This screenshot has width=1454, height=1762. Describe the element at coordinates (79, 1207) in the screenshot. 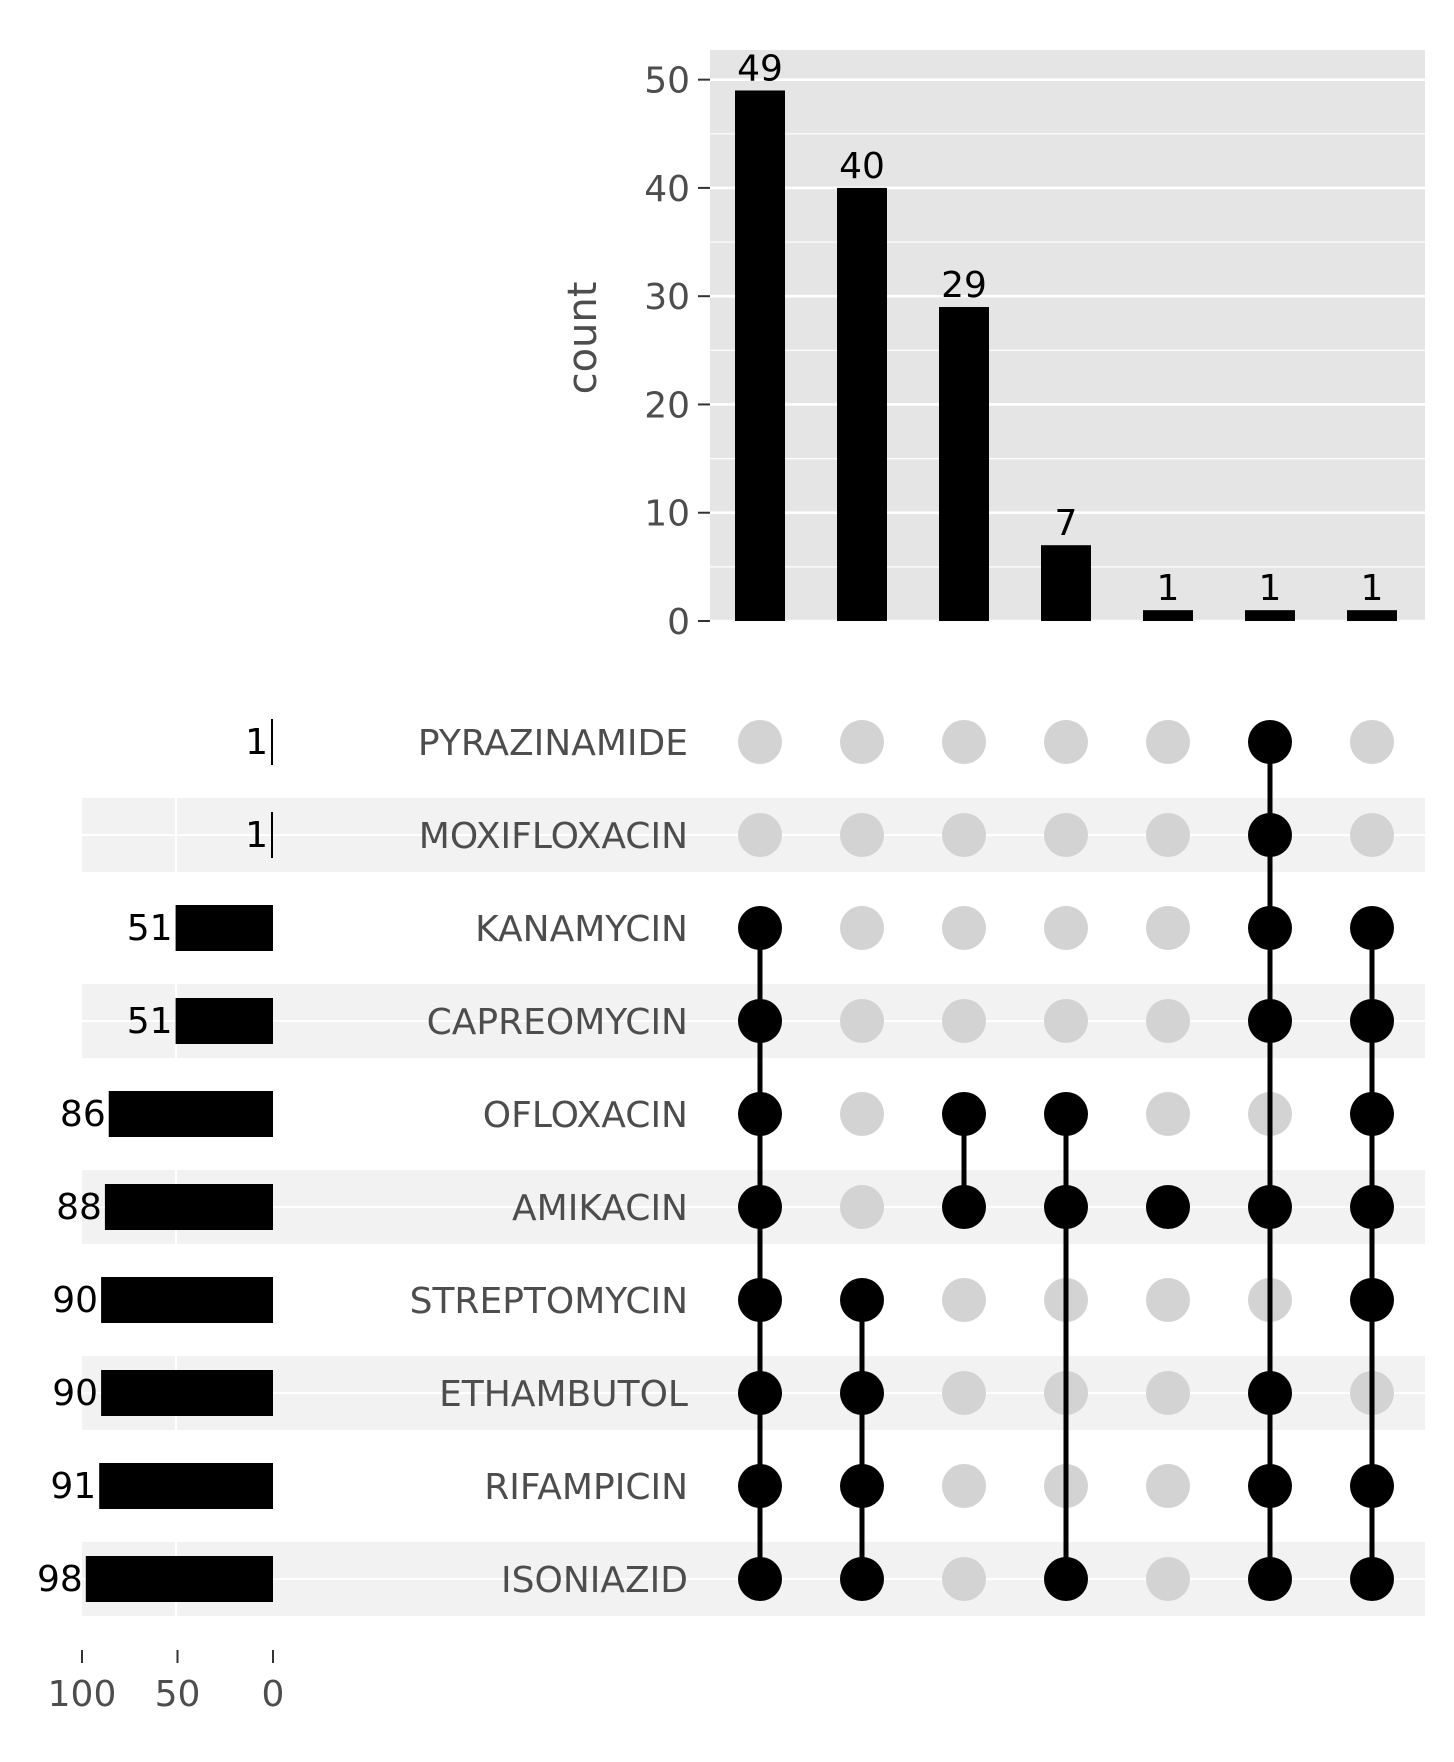

I see `set-size-data-label: 88` at that location.